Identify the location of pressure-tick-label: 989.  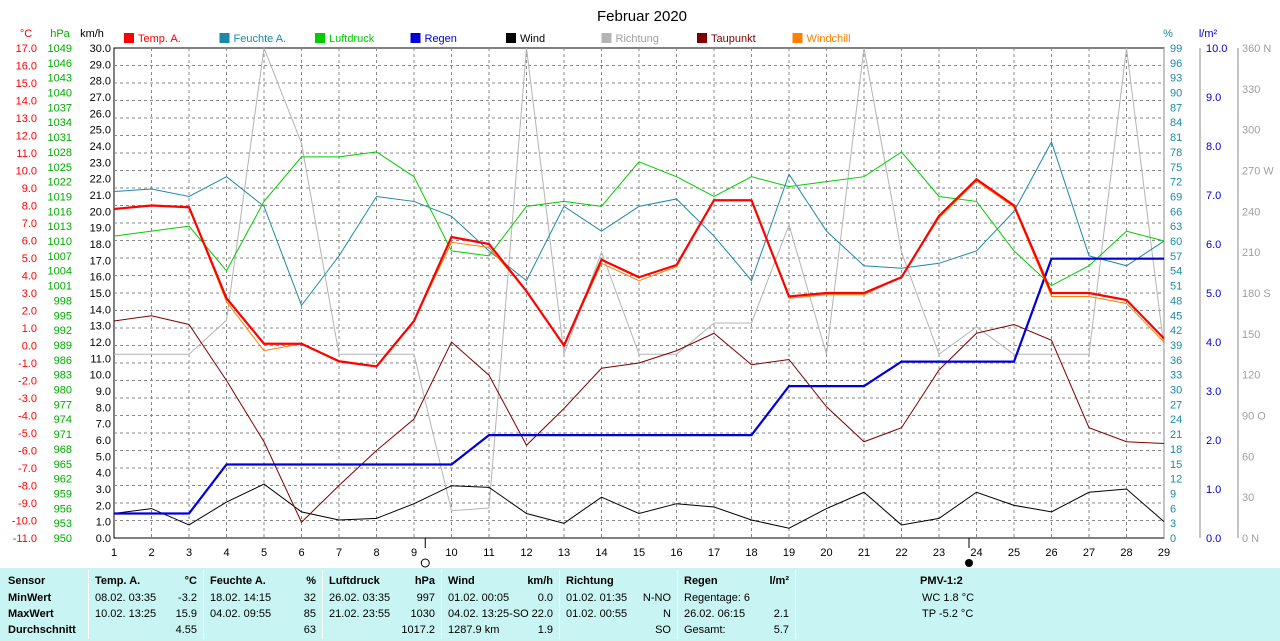
(63, 346).